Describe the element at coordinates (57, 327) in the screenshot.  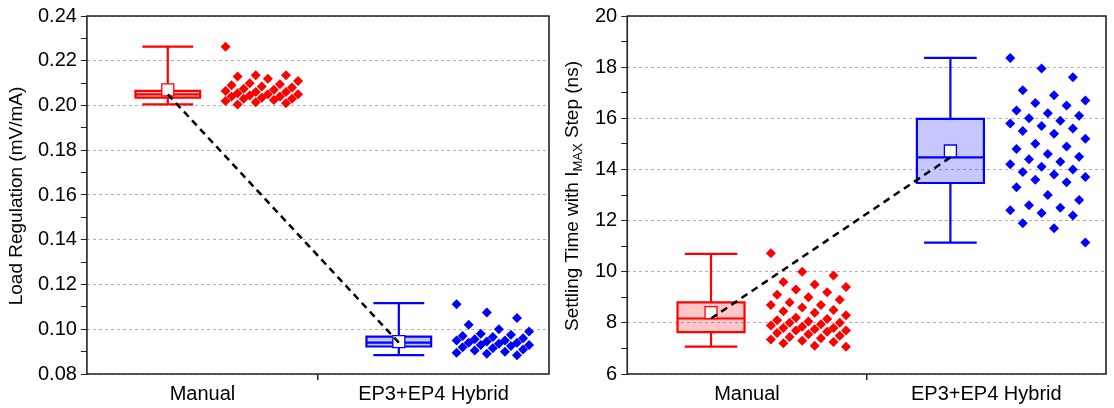
I see `y-tick-label: 0.10` at that location.